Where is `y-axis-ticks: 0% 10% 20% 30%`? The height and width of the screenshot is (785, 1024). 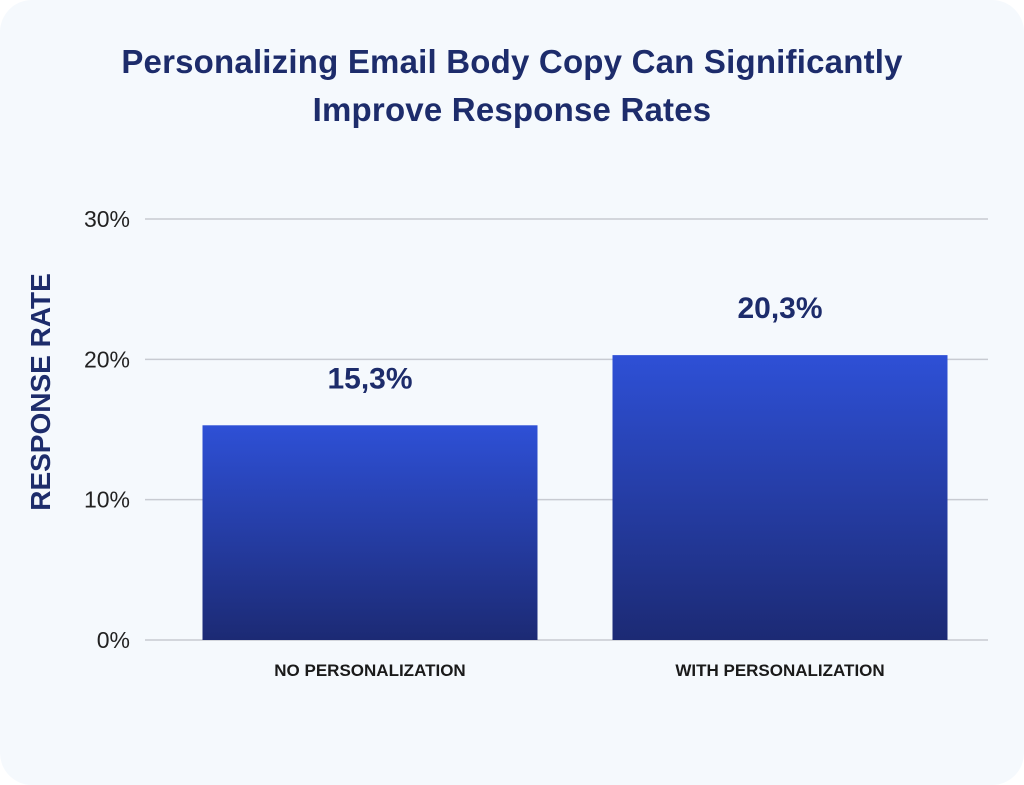 y-axis-ticks: 0% 10% 20% 30% is located at coordinates (107, 429).